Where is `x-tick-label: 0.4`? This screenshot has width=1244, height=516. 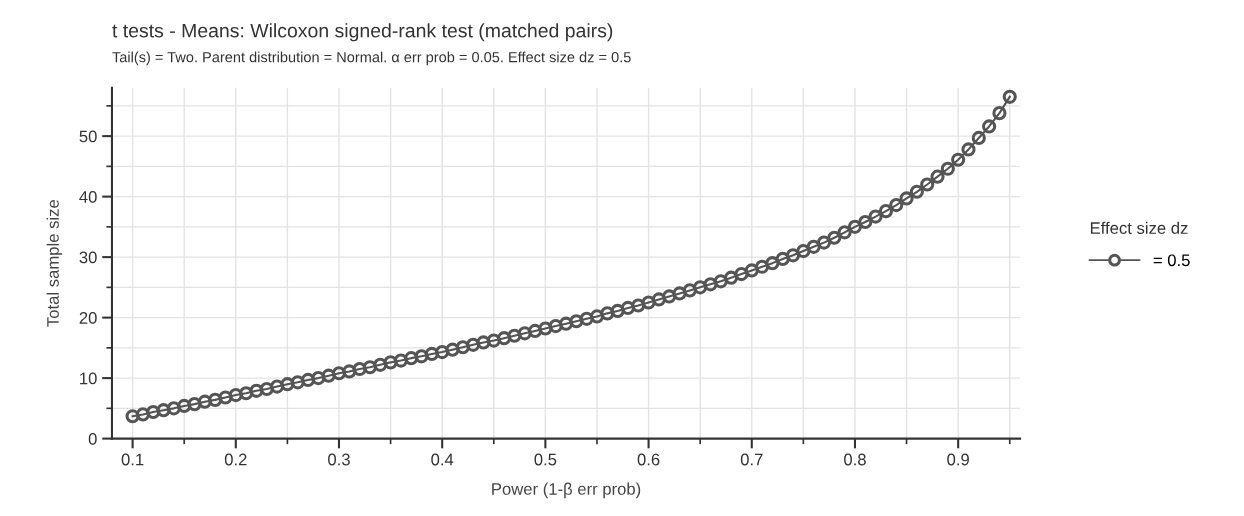
x-tick-label: 0.4 is located at coordinates (442, 459).